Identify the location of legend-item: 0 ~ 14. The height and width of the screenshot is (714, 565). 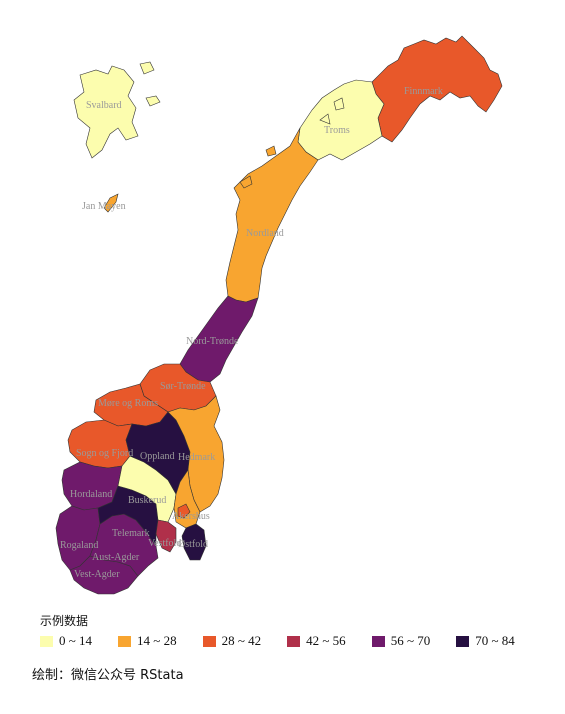
(66, 641).